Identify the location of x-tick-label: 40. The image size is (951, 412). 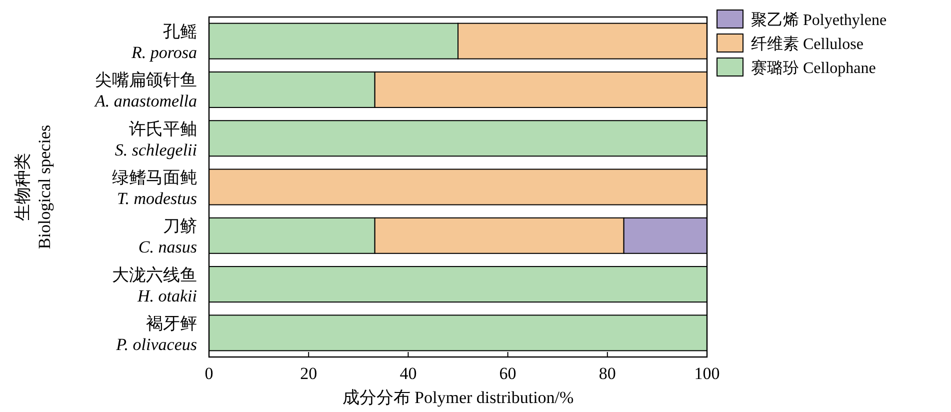
(408, 374).